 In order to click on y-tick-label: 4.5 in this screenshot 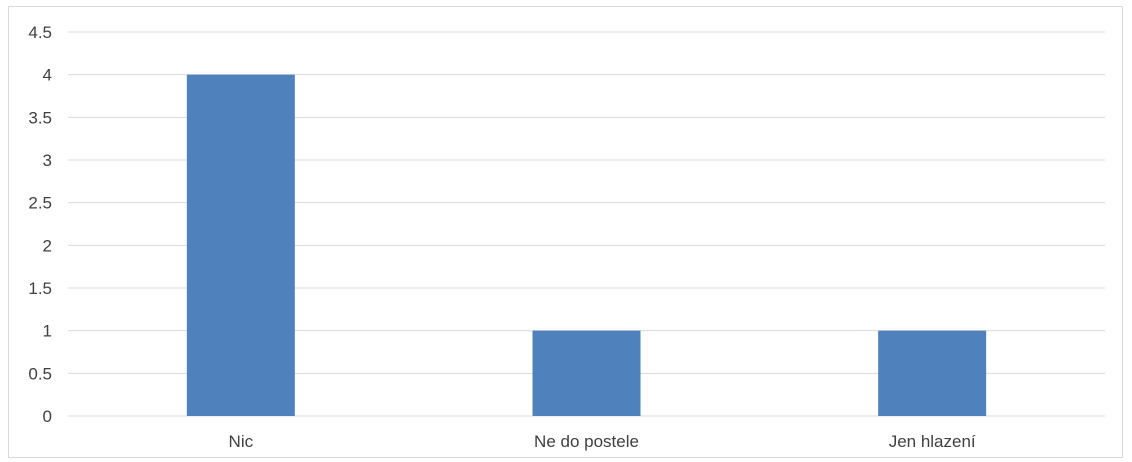, I will do `click(40, 32)`.